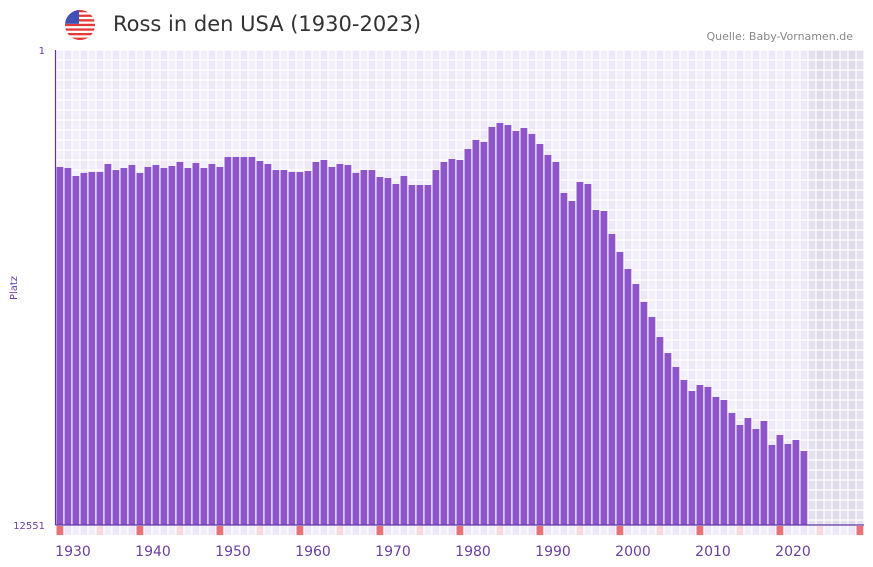  Describe the element at coordinates (404, 350) in the screenshot. I see `bar-1973` at that location.